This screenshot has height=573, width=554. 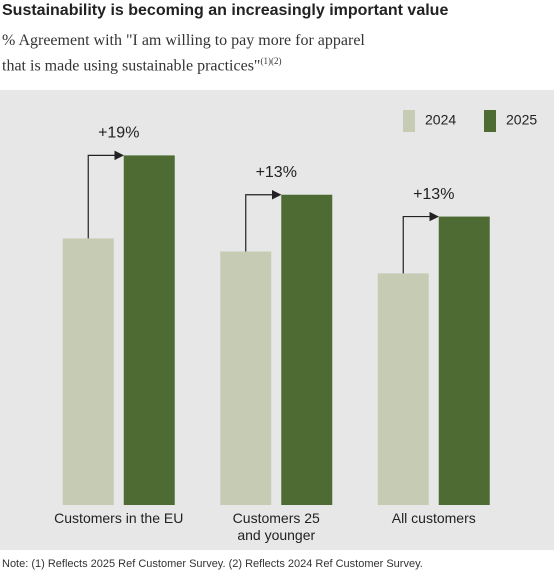 I want to click on legend-label: 2025, so click(x=521, y=120).